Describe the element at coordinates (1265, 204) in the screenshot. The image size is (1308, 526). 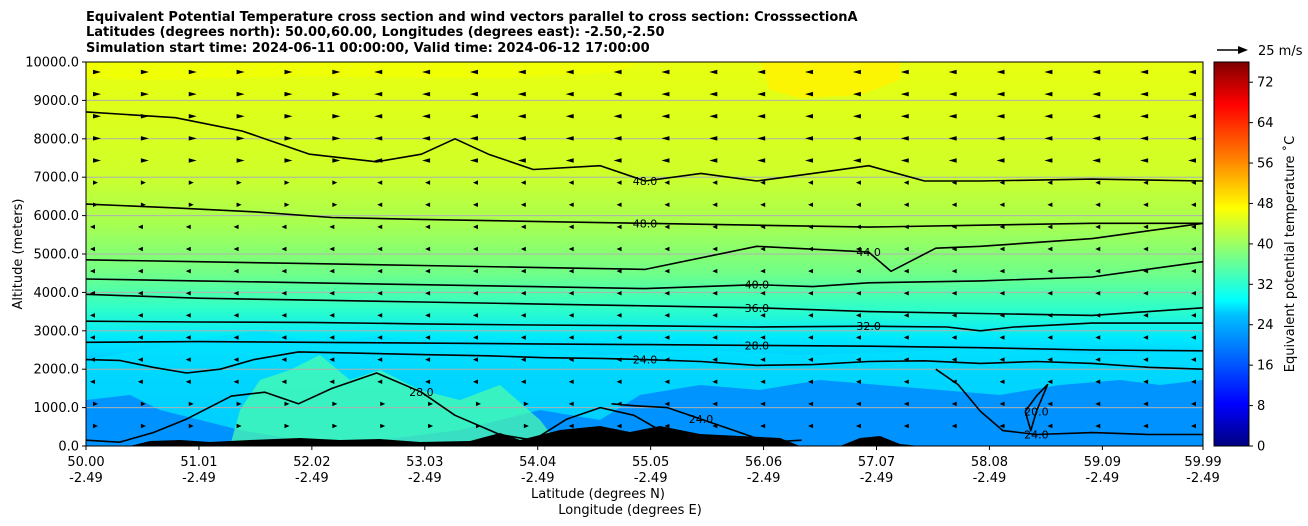
I see `colorbar-tick-label: 48` at that location.